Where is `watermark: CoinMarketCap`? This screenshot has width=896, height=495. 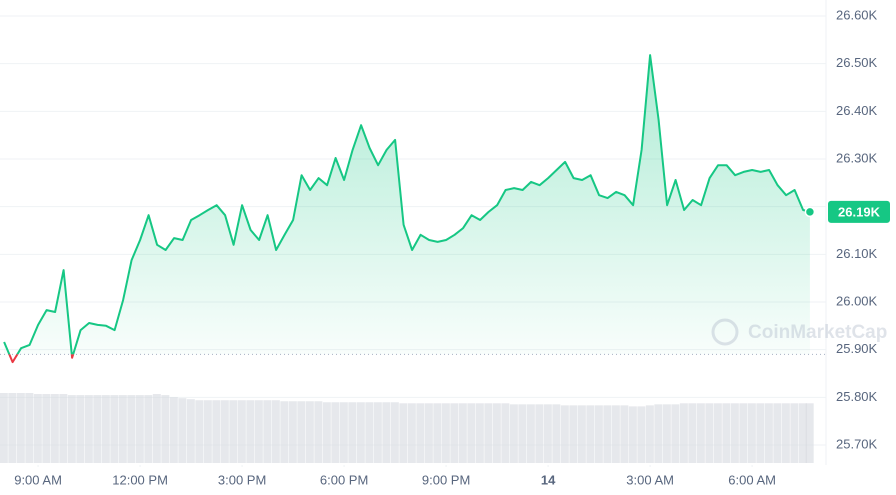 watermark: CoinMarketCap is located at coordinates (799, 332).